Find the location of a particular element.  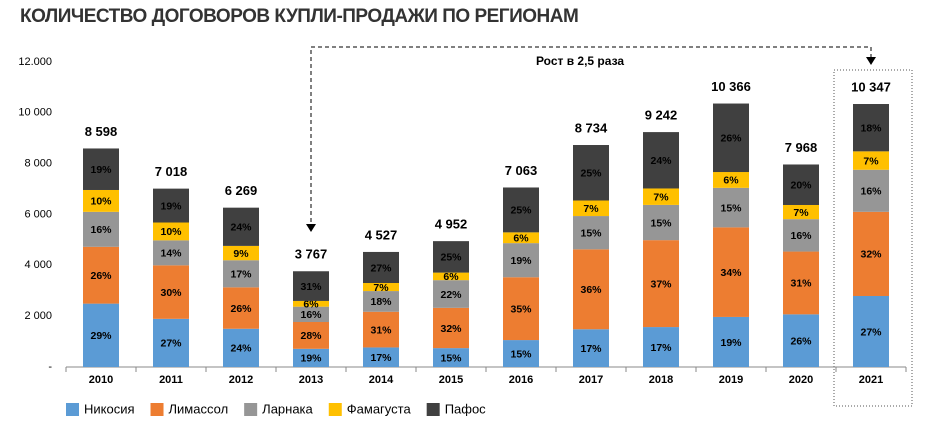

x-tick-label: 2016 is located at coordinates (521, 380).